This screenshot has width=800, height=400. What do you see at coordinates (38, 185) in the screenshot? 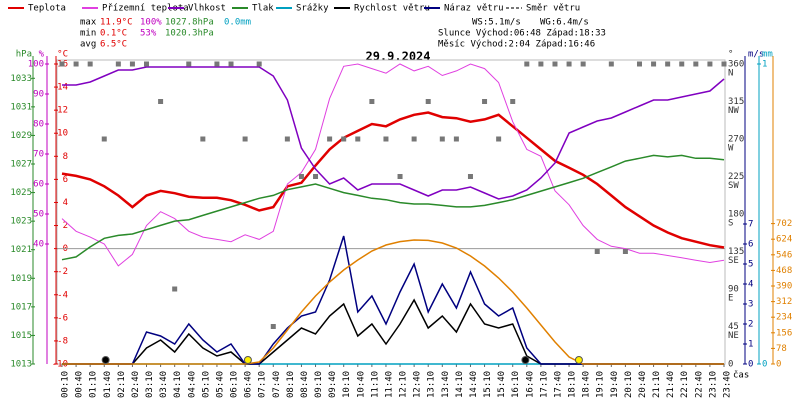
I see `y-tick-label: 60` at bounding box center [38, 185].